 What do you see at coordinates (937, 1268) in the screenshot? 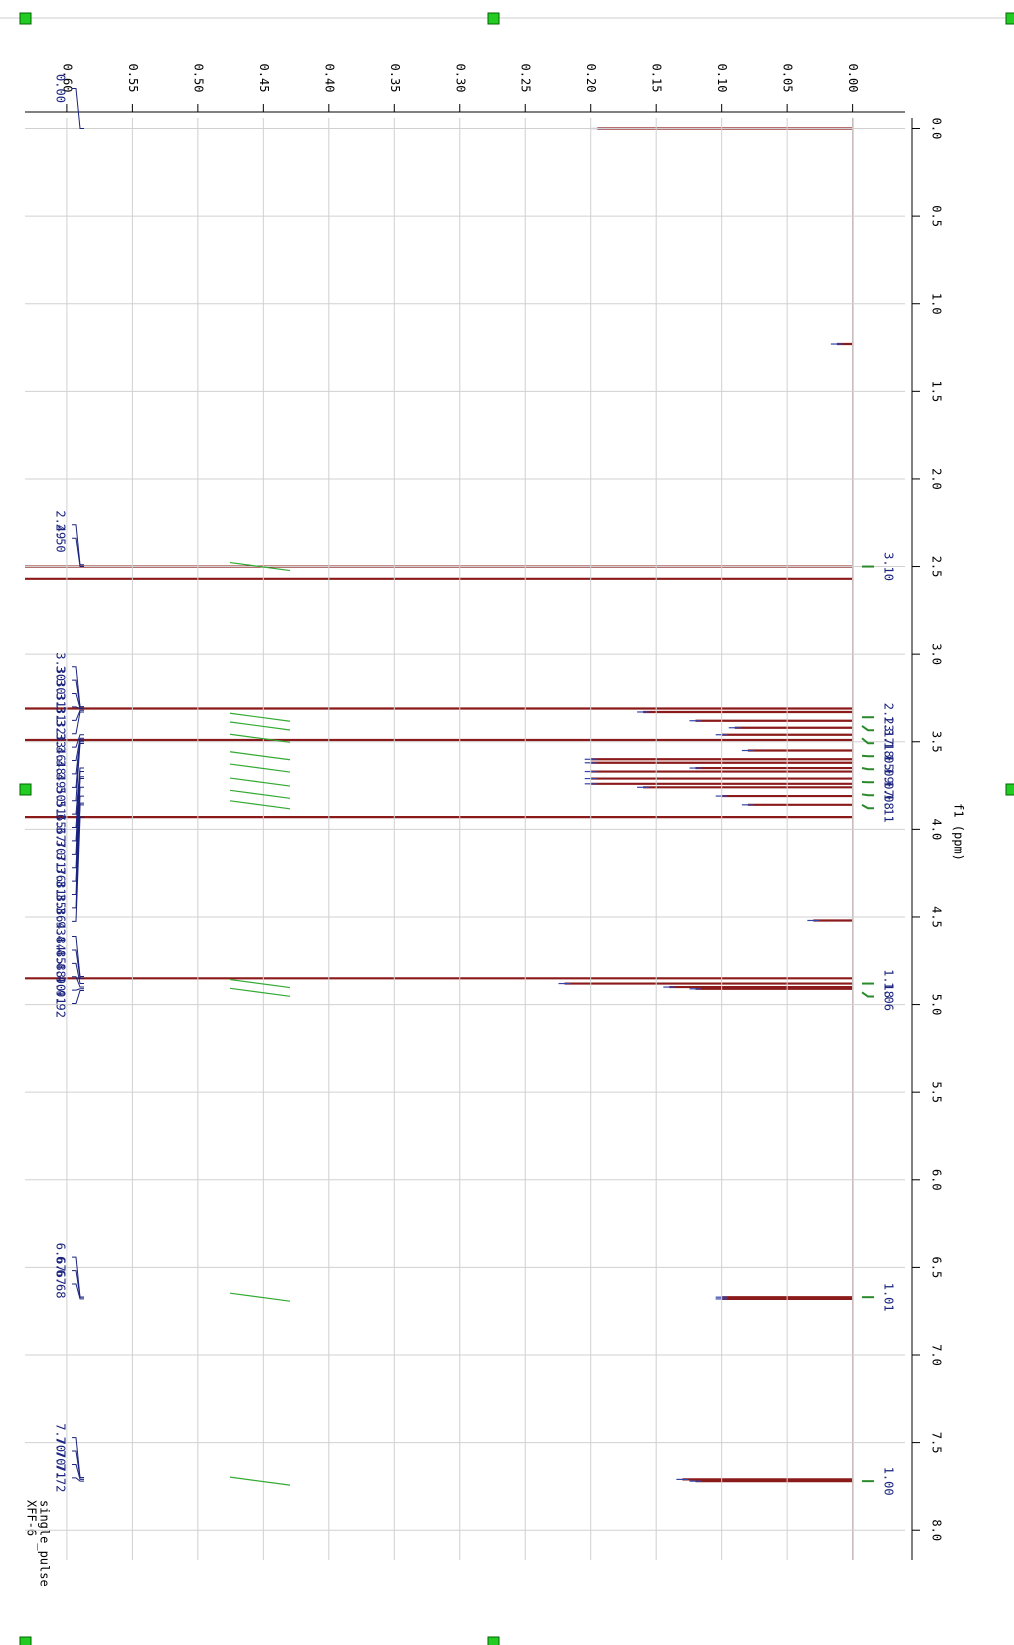
I see `x-tick-label: 6.5` at bounding box center [937, 1268].